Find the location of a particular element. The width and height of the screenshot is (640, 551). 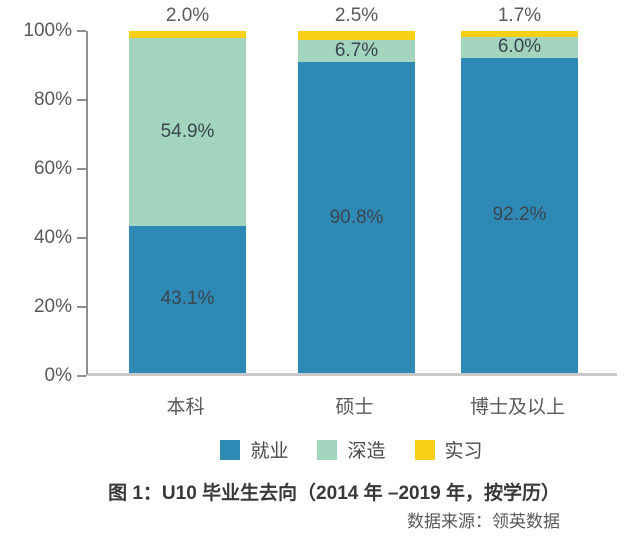

bar-value-label-above: 2.5% is located at coordinates (356, 15).